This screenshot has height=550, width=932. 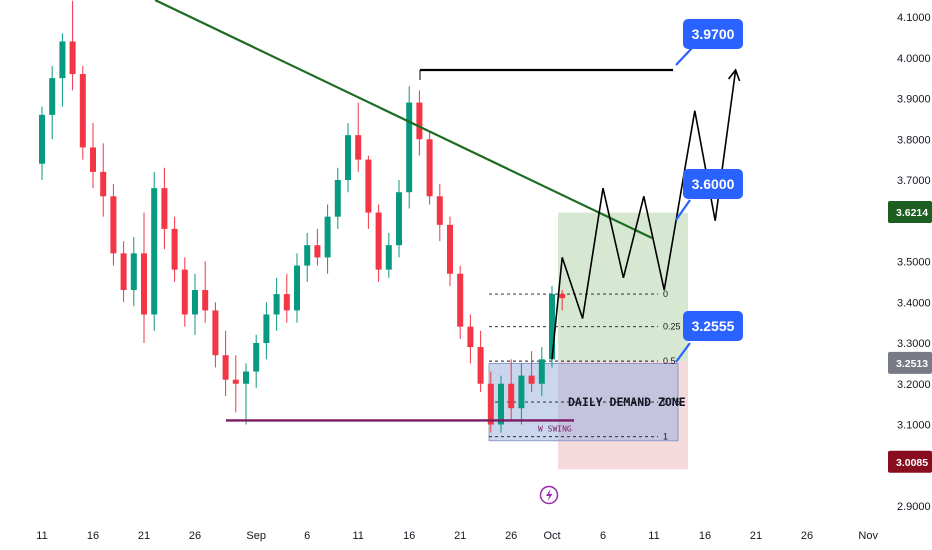 I want to click on callout-label: 3.6000, so click(x=713, y=184).